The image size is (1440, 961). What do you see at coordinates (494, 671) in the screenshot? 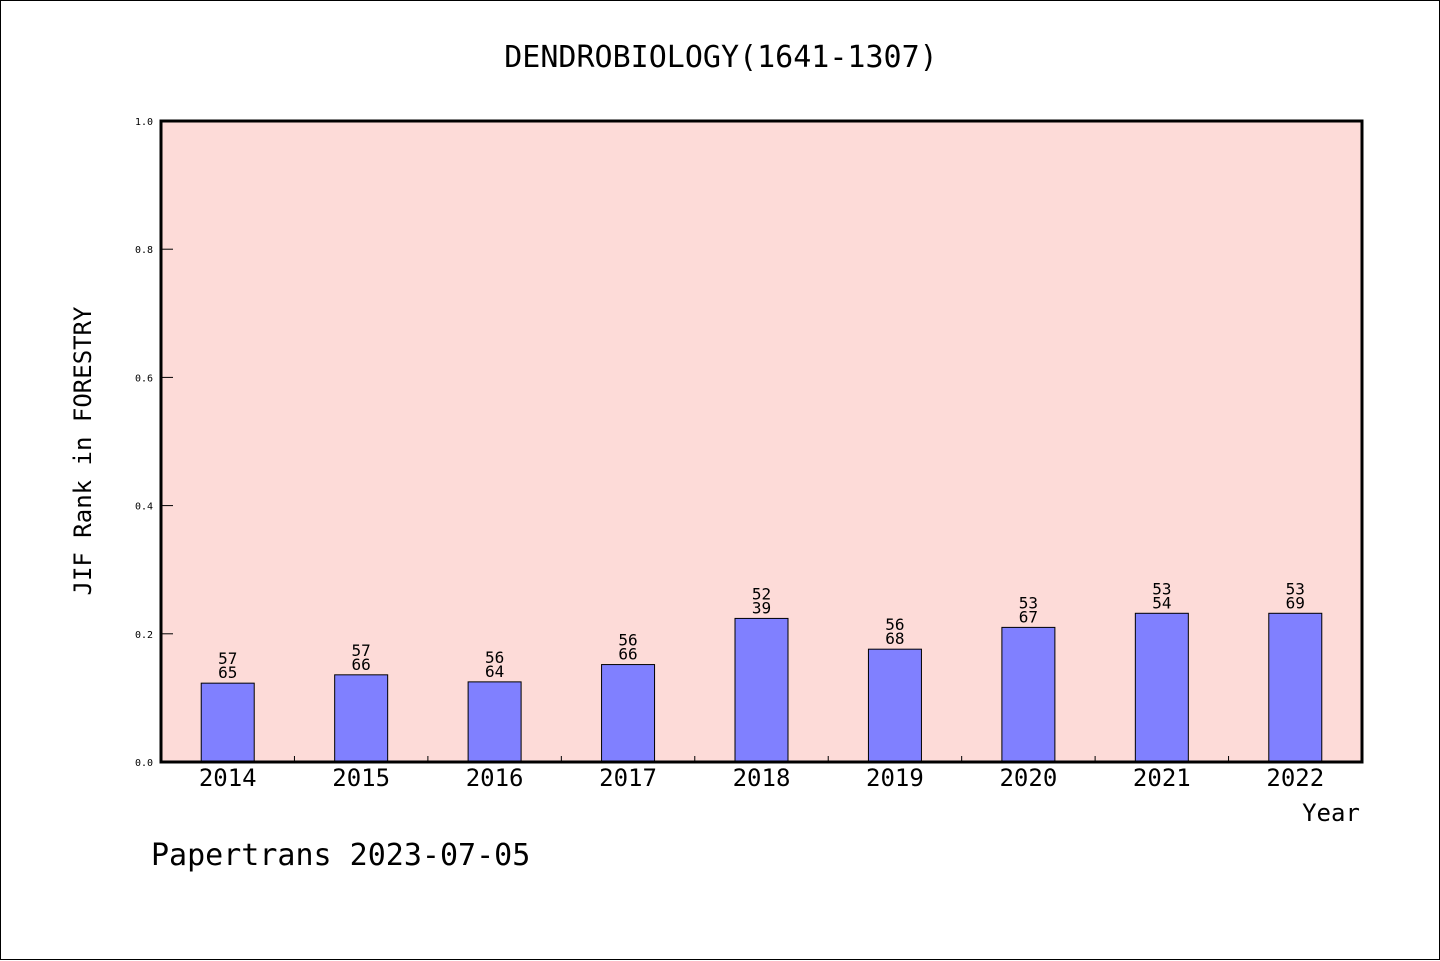
I see `bar-label-bottom: 64` at bounding box center [494, 671].